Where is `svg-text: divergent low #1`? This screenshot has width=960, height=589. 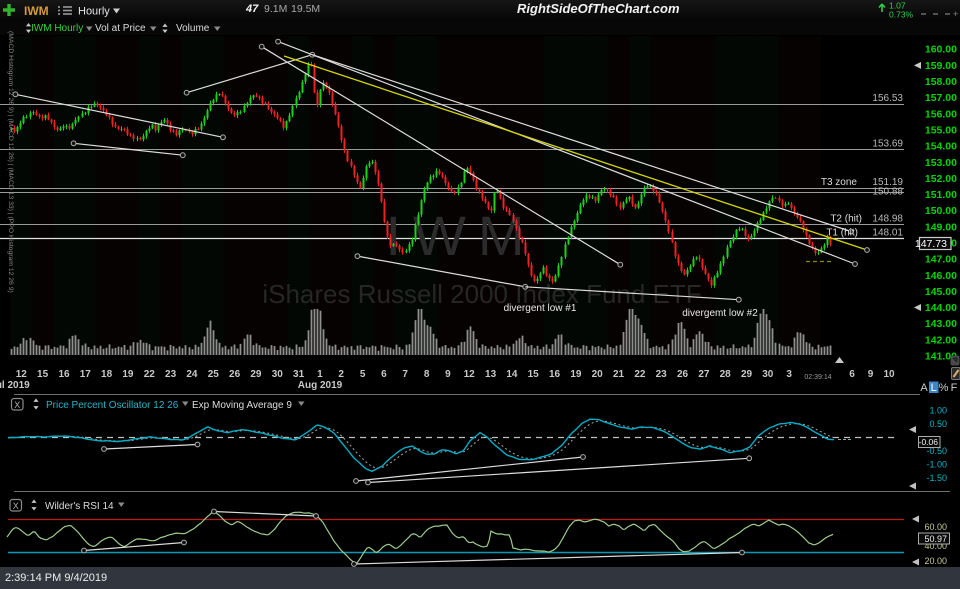
svg-text: divergent low #1 is located at coordinates (540, 308).